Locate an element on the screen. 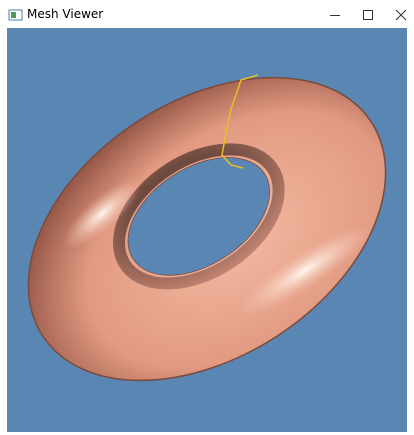 This screenshot has height=435, width=414. title-bar: Mesh Viewer is located at coordinates (207, 14).